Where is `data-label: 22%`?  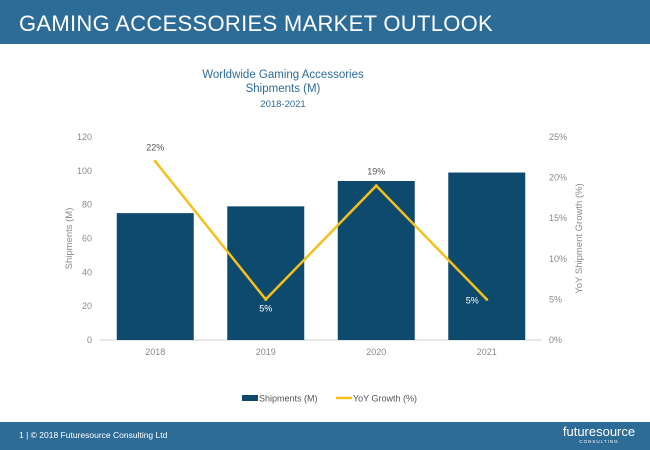 data-label: 22% is located at coordinates (155, 147).